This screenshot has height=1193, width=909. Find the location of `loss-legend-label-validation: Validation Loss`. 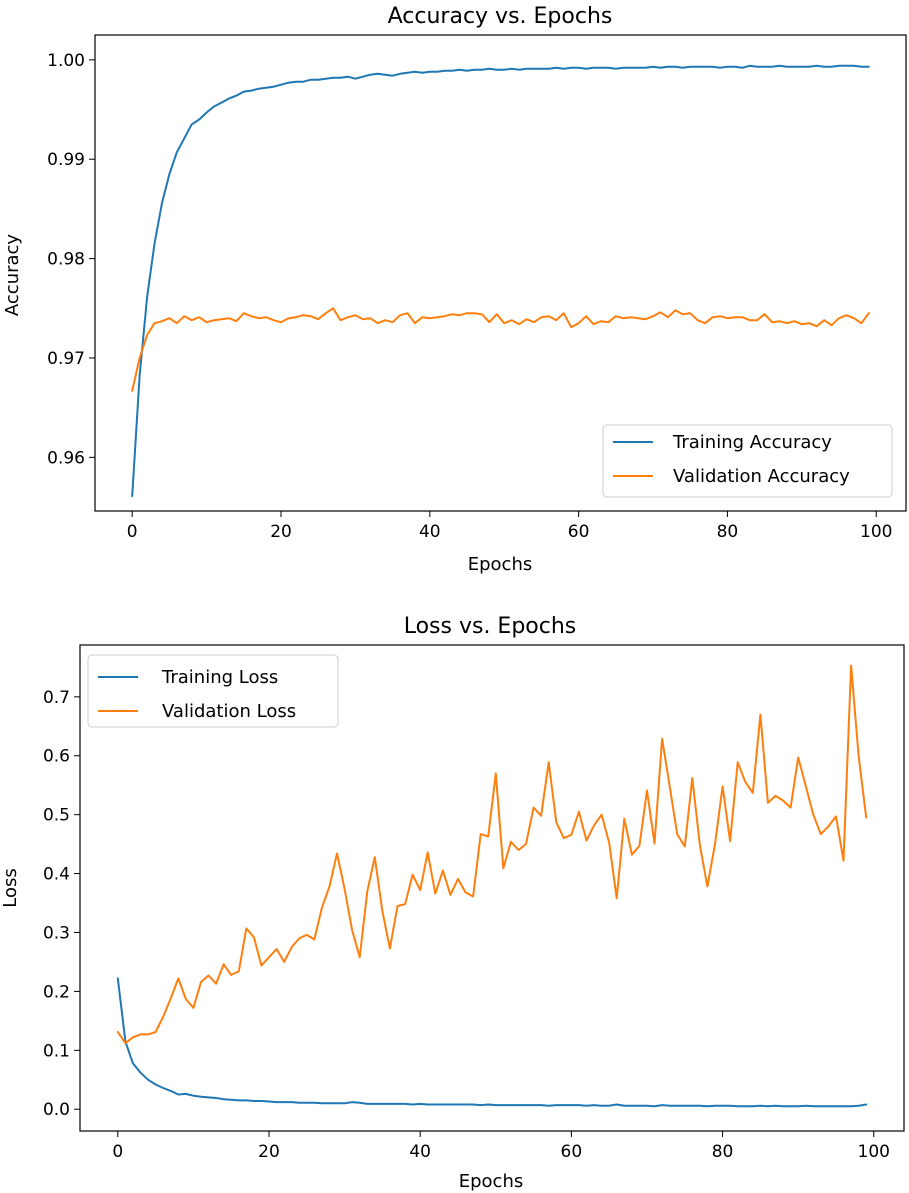

loss-legend-label-validation: Validation Loss is located at coordinates (229, 711).